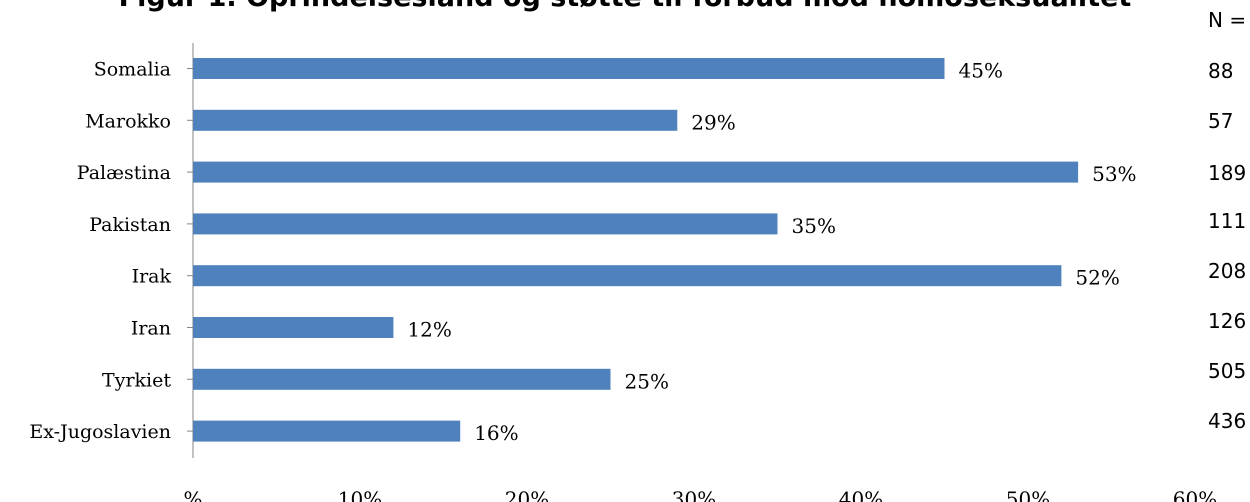 The image size is (1250, 502). I want to click on category-label: Somalia, so click(132, 70).